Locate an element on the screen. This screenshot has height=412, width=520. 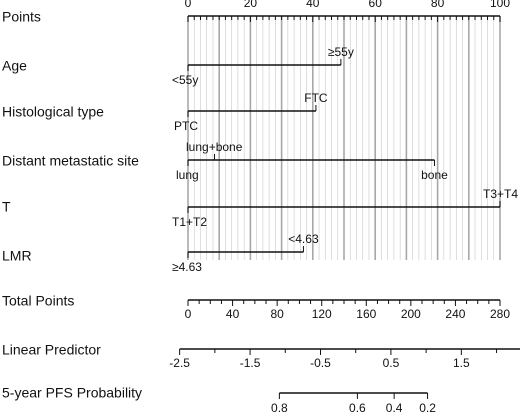
tick-label: -0.5 is located at coordinates (320, 363).